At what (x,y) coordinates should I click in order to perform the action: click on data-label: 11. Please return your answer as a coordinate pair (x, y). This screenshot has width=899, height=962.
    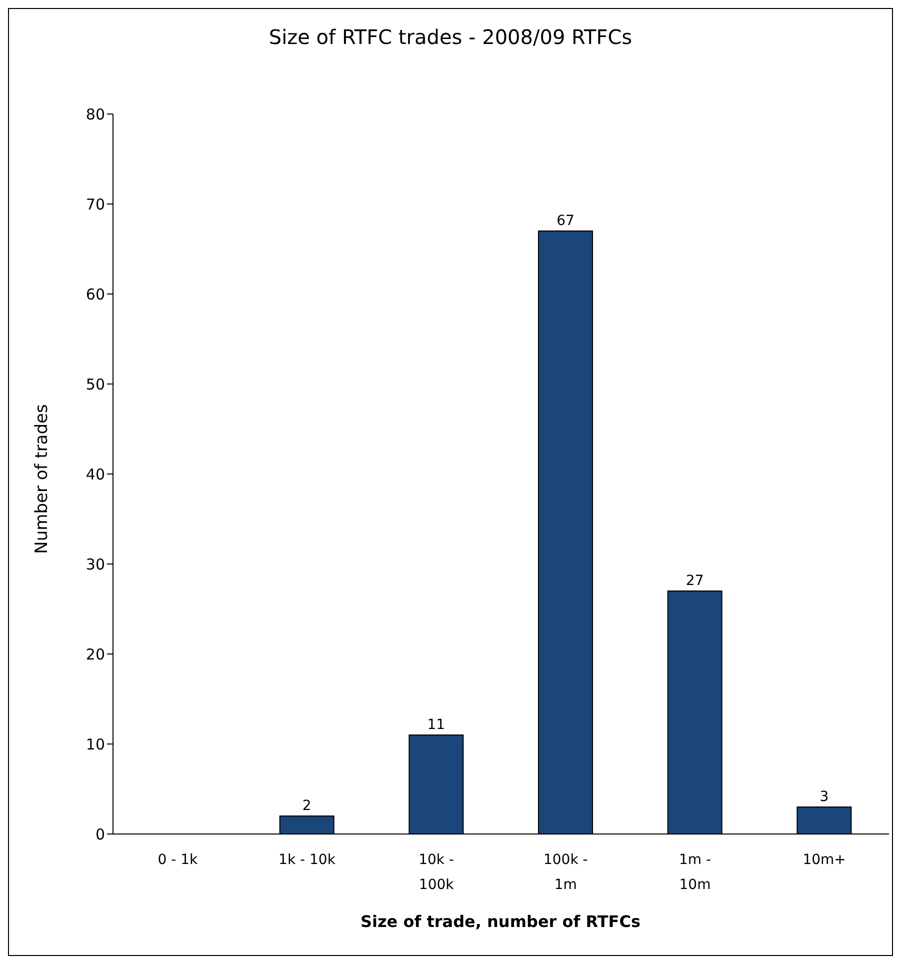
    Looking at the image, I should click on (436, 725).